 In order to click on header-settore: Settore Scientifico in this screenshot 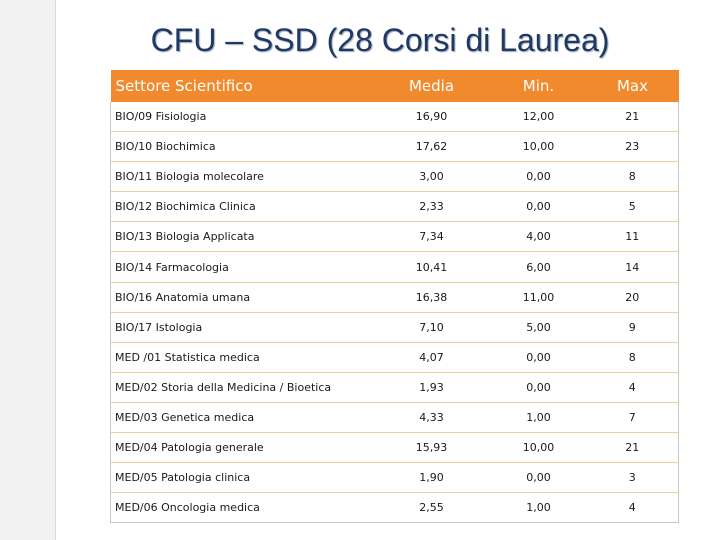, I will do `click(241, 86)`.